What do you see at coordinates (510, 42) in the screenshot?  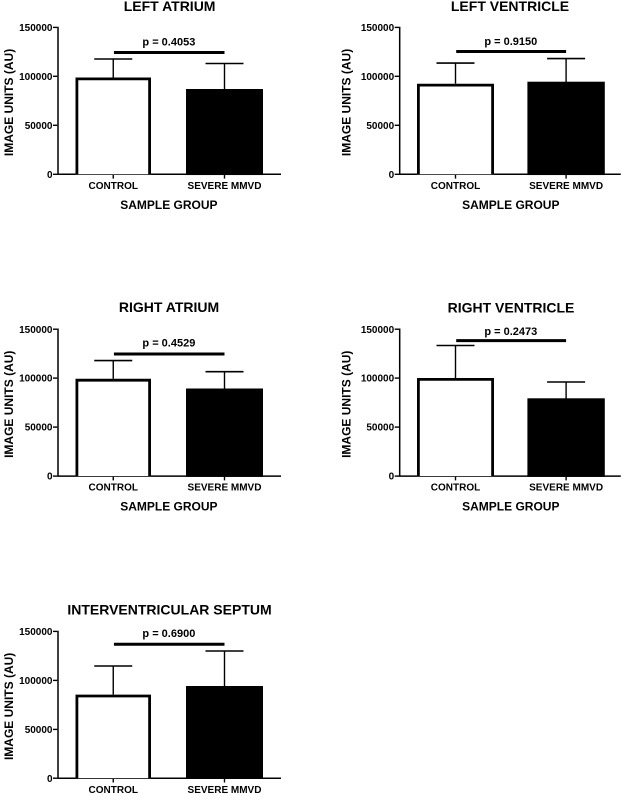 I see `svg-text: p = 0.9150` at bounding box center [510, 42].